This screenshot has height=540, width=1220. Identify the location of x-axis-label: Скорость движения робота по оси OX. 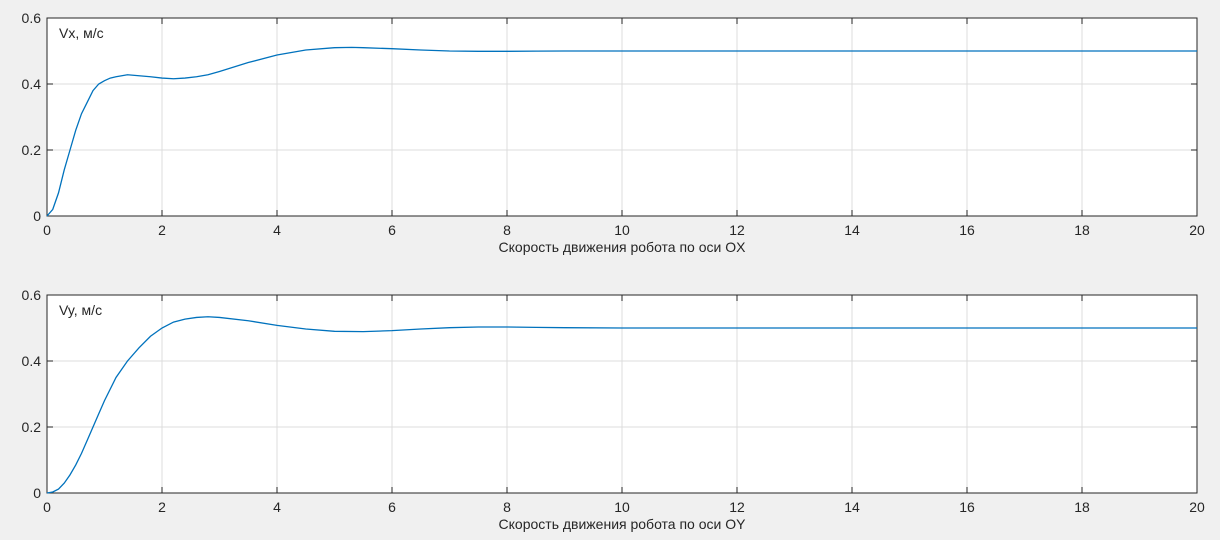
(623, 247).